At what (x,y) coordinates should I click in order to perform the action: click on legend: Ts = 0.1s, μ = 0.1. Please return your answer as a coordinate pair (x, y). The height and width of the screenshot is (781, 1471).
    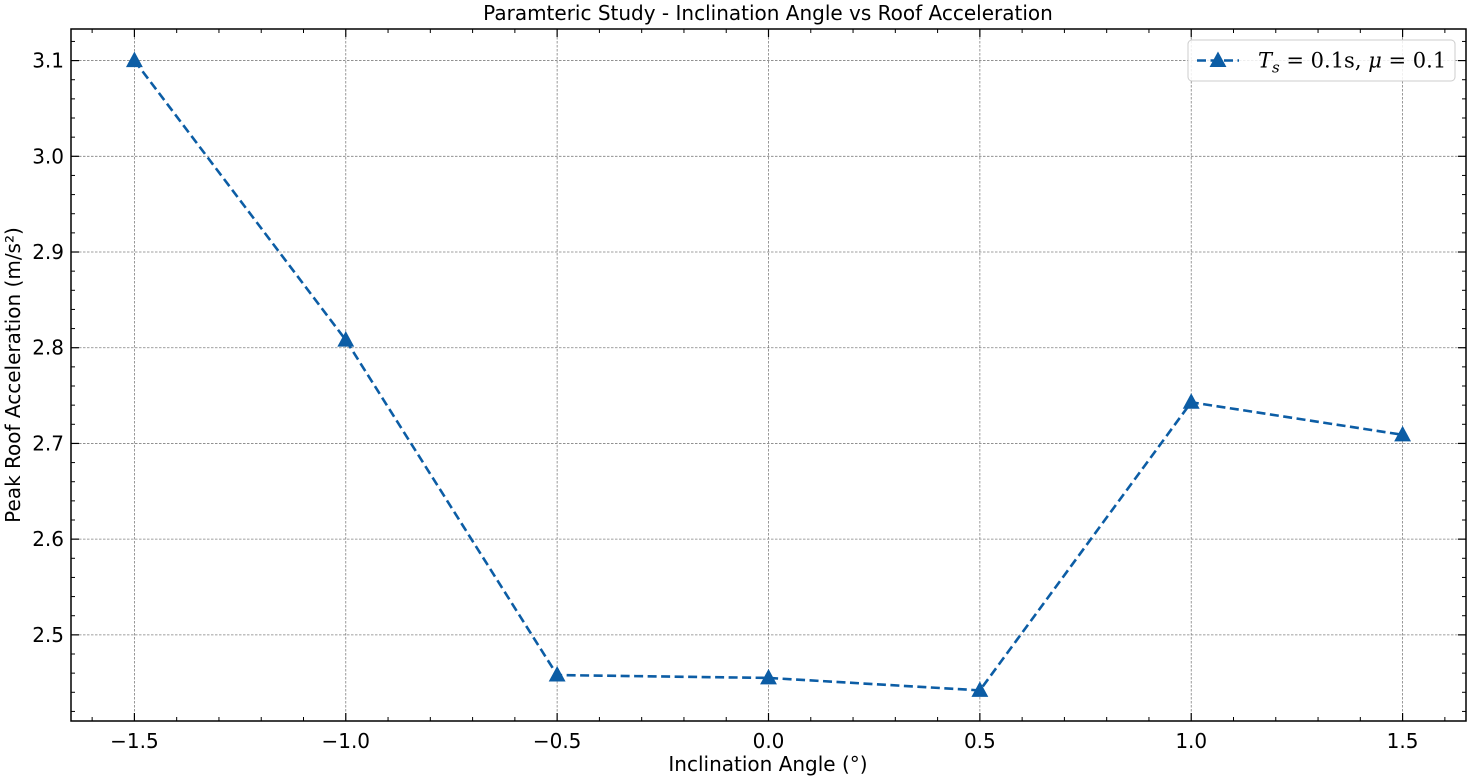
    Looking at the image, I should click on (1321, 60).